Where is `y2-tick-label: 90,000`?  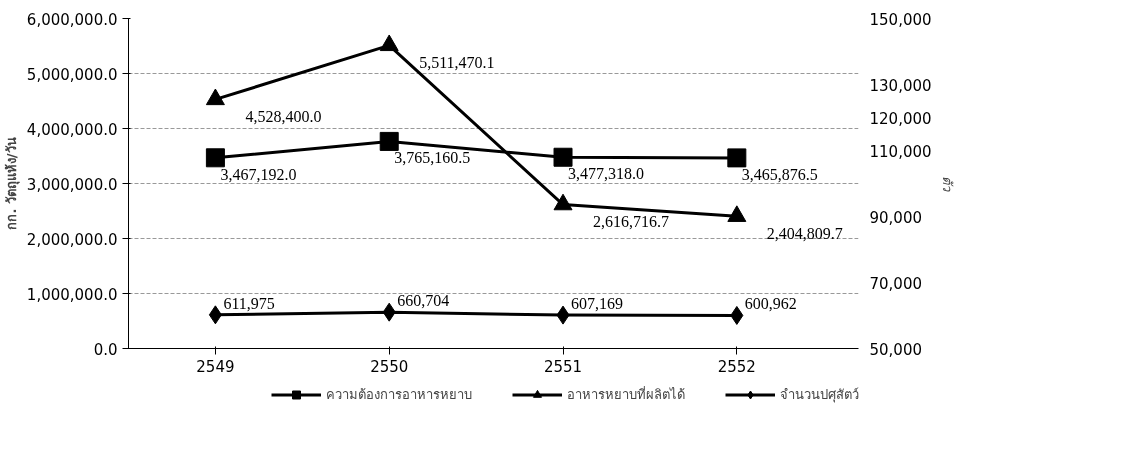 y2-tick-label: 90,000 is located at coordinates (895, 217).